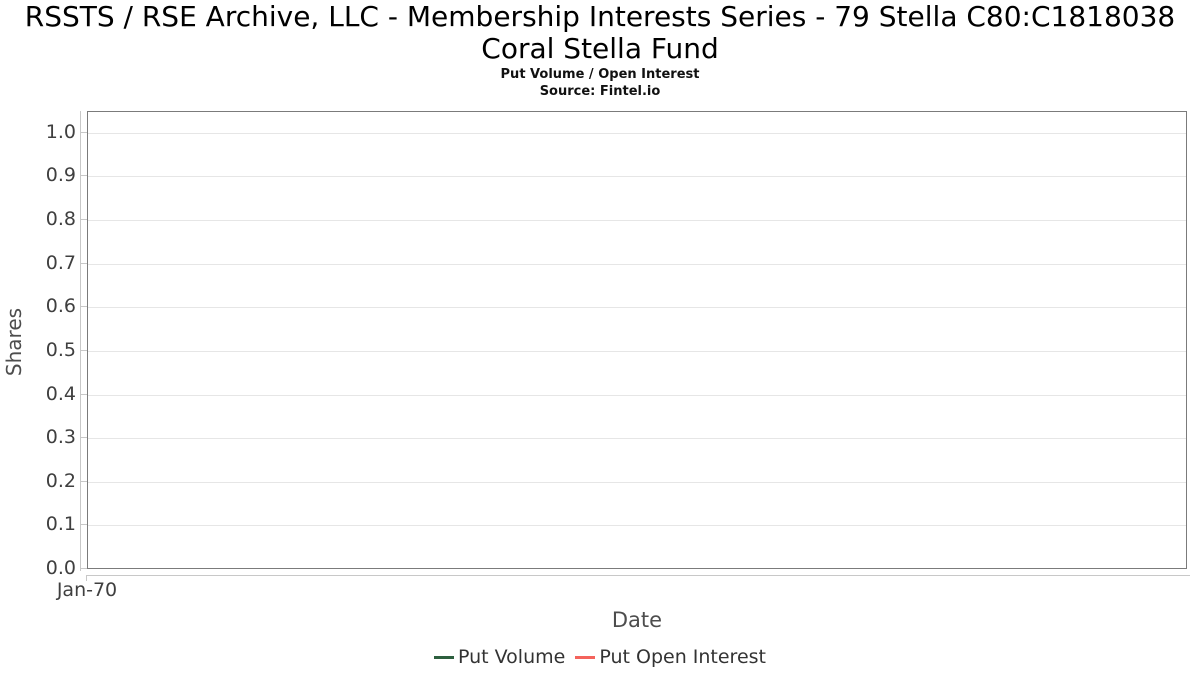 The image size is (1200, 675). Describe the element at coordinates (80, 341) in the screenshot. I see `y-axis-line` at that location.